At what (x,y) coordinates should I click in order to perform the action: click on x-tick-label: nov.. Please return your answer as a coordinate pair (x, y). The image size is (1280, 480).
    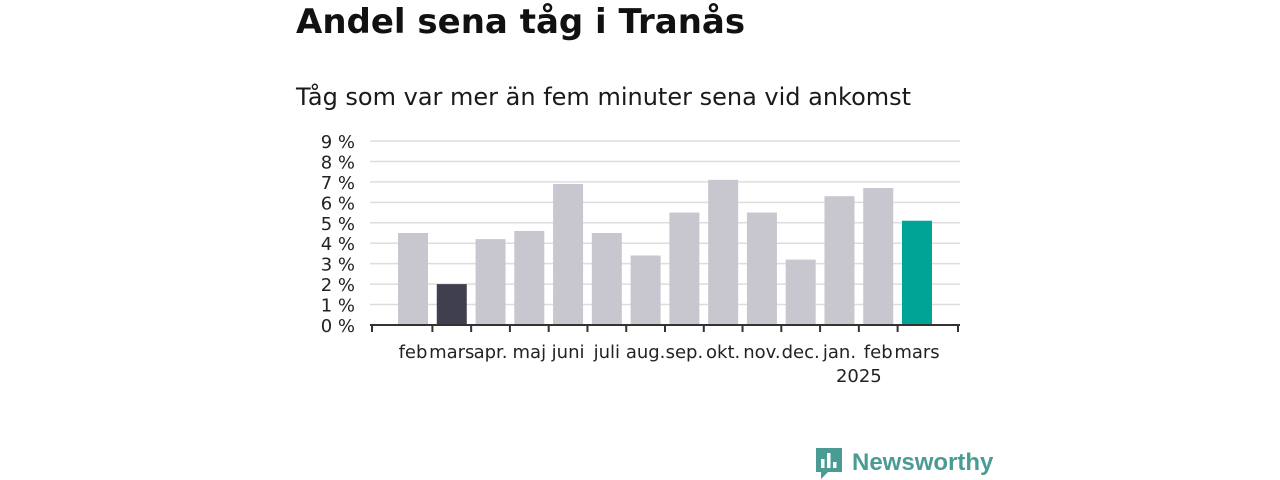
    Looking at the image, I should click on (761, 352).